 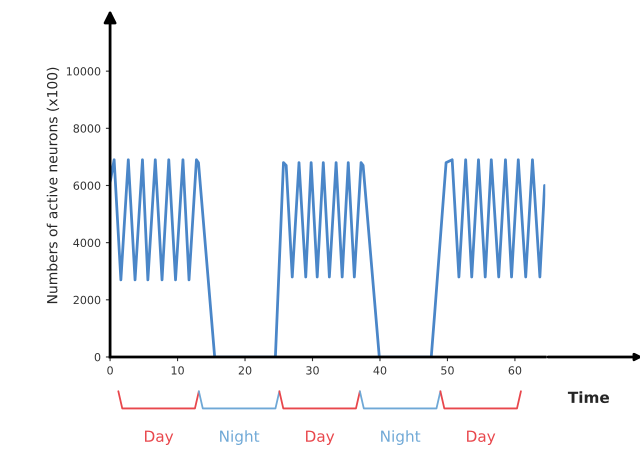 What do you see at coordinates (379, 370) in the screenshot?
I see `x-tick-label: 40` at bounding box center [379, 370].